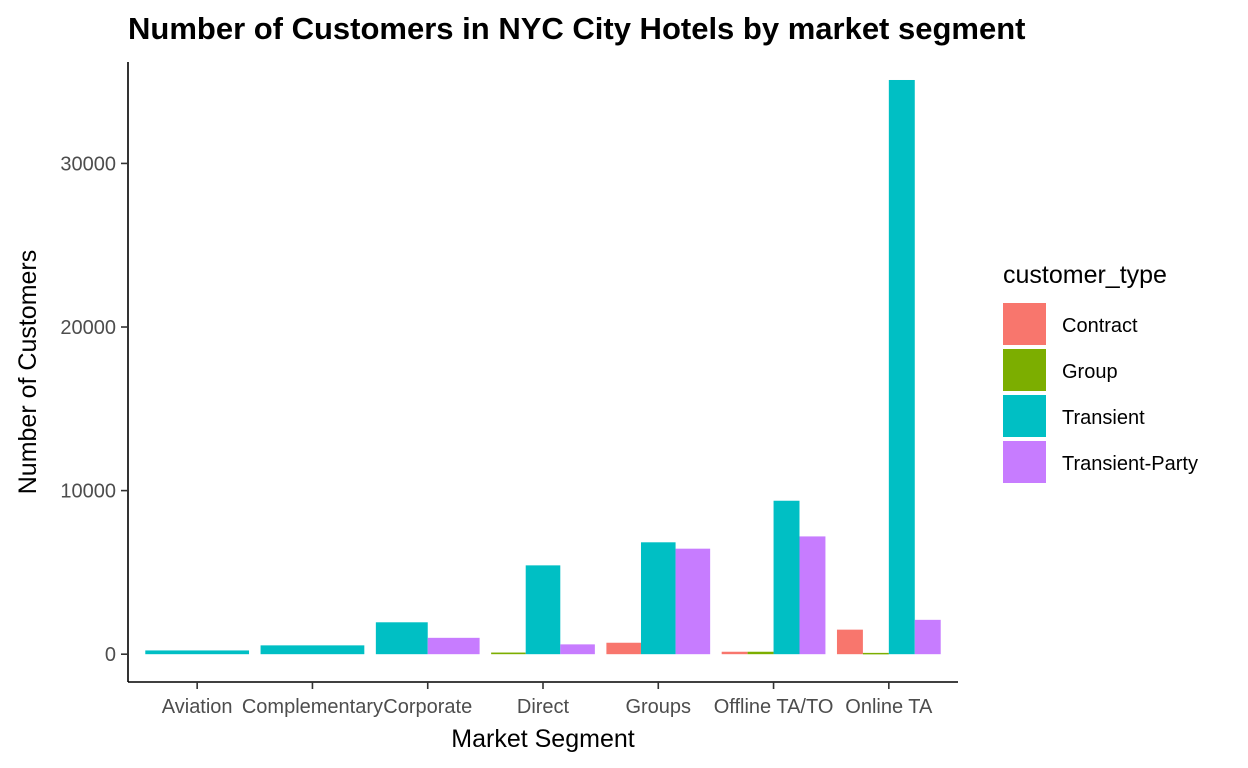 This screenshot has width=1248, height=768. Describe the element at coordinates (1024, 370) in the screenshot. I see `legend-key-group` at that location.